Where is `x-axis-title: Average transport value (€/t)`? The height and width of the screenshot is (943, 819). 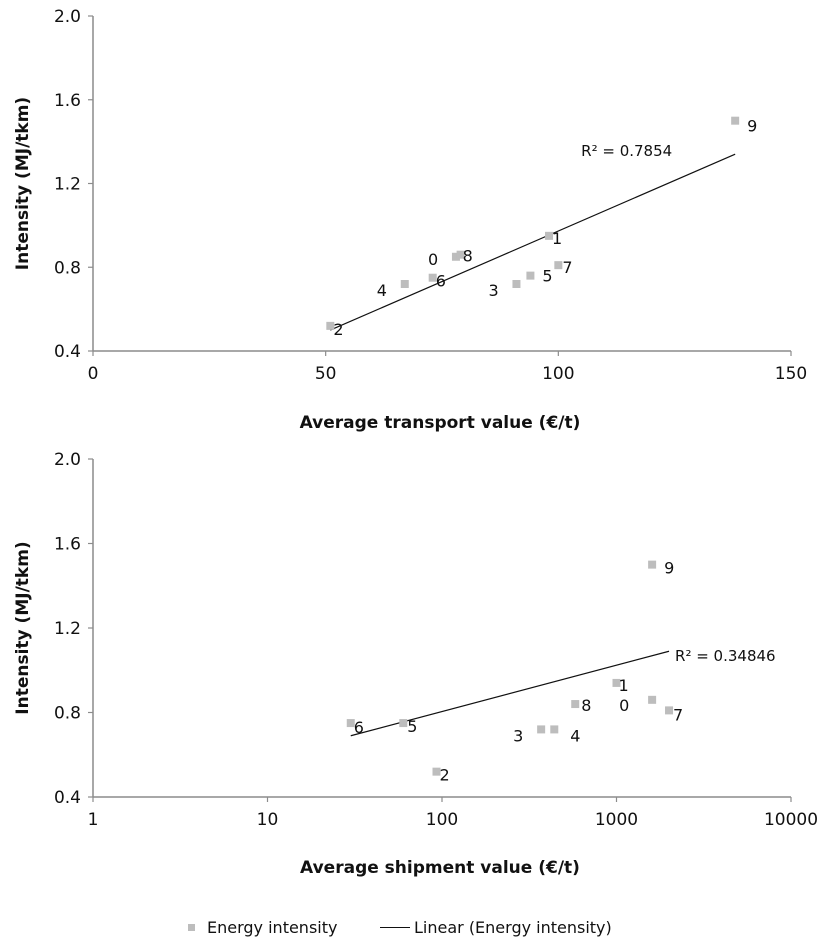 x-axis-title: Average transport value (€/t) is located at coordinates (440, 423).